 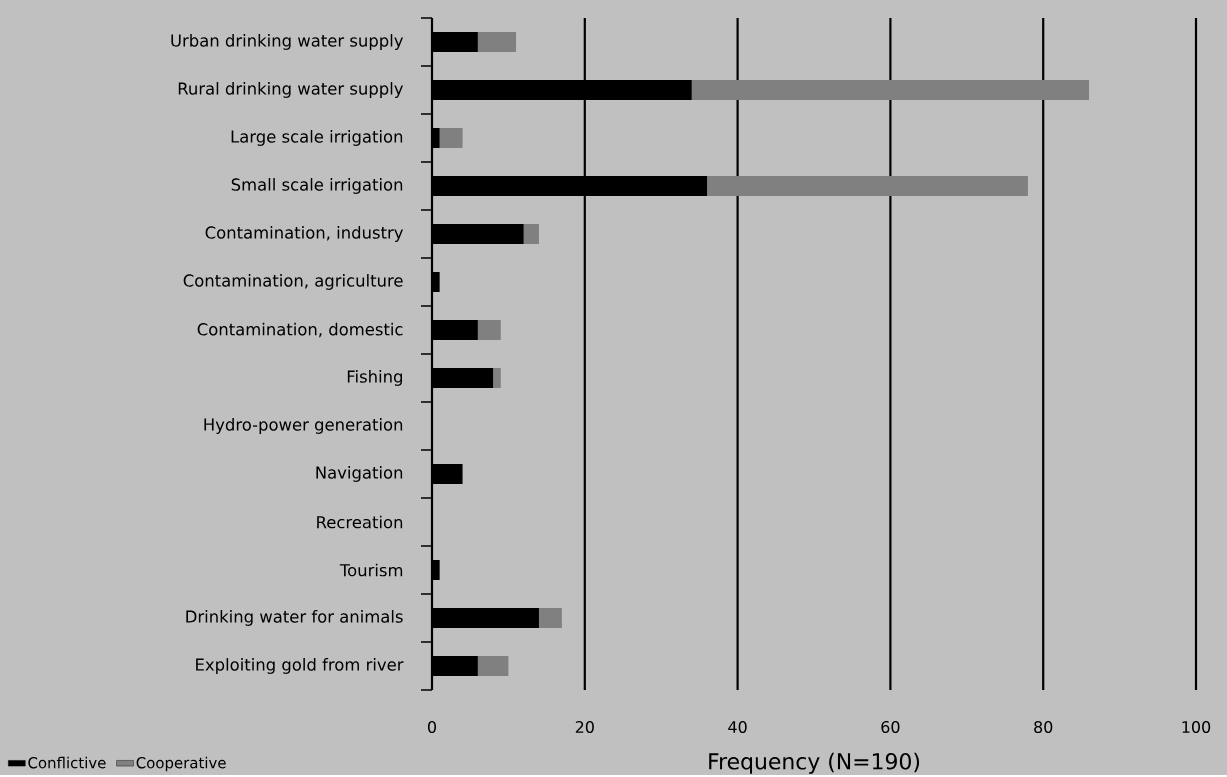 What do you see at coordinates (67, 762) in the screenshot?
I see `legend-label: Conflictive` at bounding box center [67, 762].